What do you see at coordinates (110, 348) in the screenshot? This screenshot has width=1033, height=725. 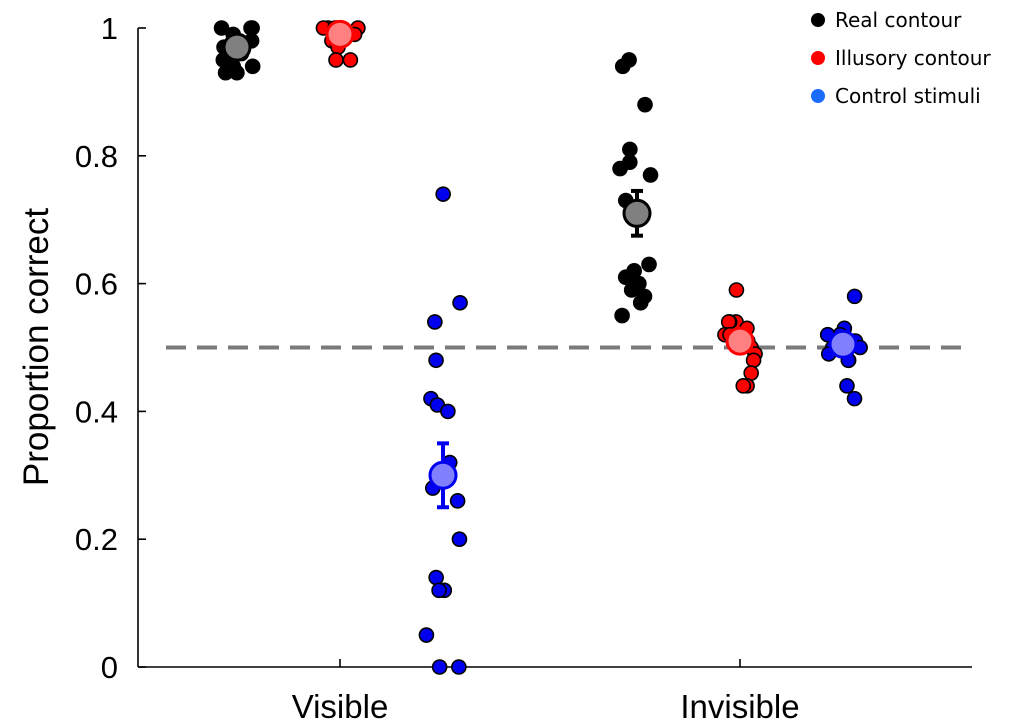 I see `y-ticks: 0 0.2 0.4 0.6 0.8 1` at bounding box center [110, 348].